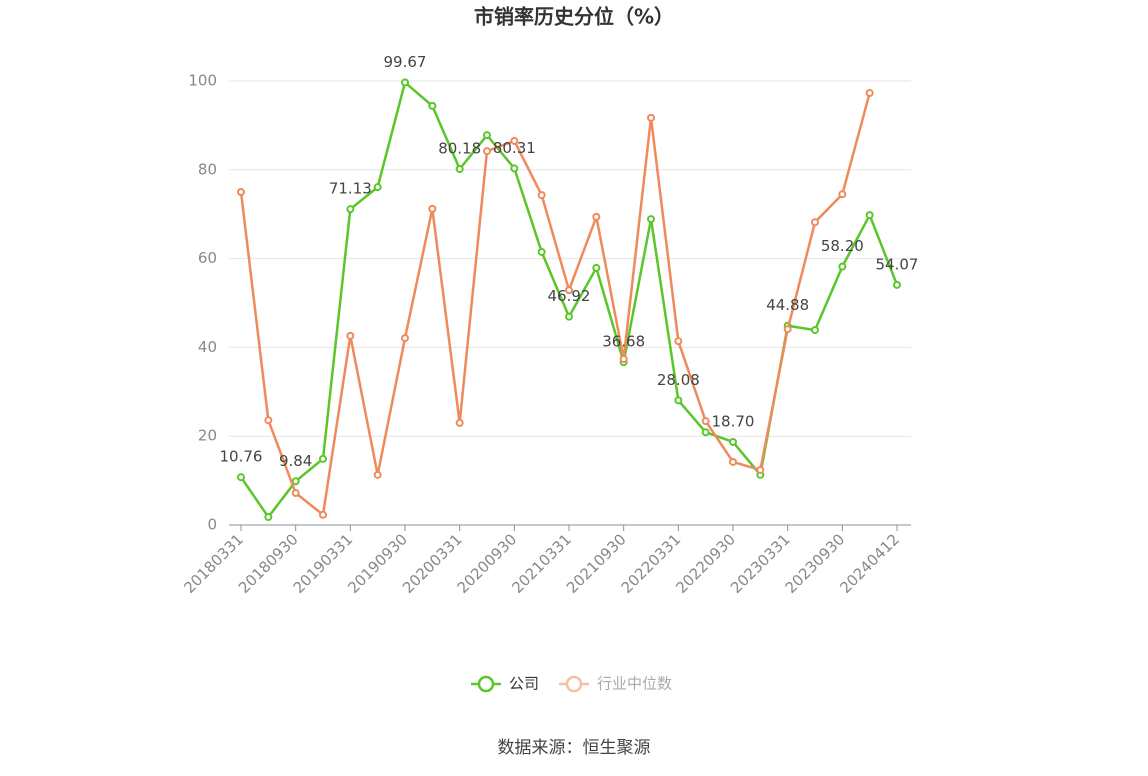  Describe the element at coordinates (569, 296) in the screenshot. I see `data-label: 46.92` at that location.